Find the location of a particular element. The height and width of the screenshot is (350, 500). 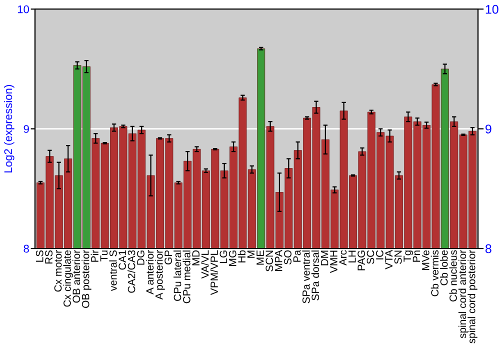

y2-tick-label: 10 is located at coordinates (492, 9).